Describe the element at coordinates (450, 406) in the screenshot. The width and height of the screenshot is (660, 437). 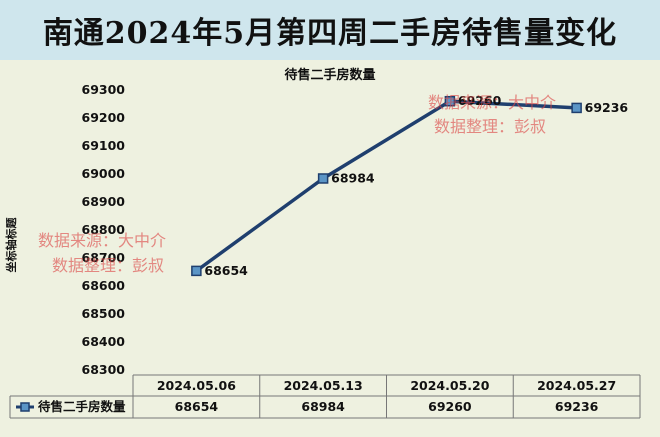
I see `table-value-cell: 69260` at that location.